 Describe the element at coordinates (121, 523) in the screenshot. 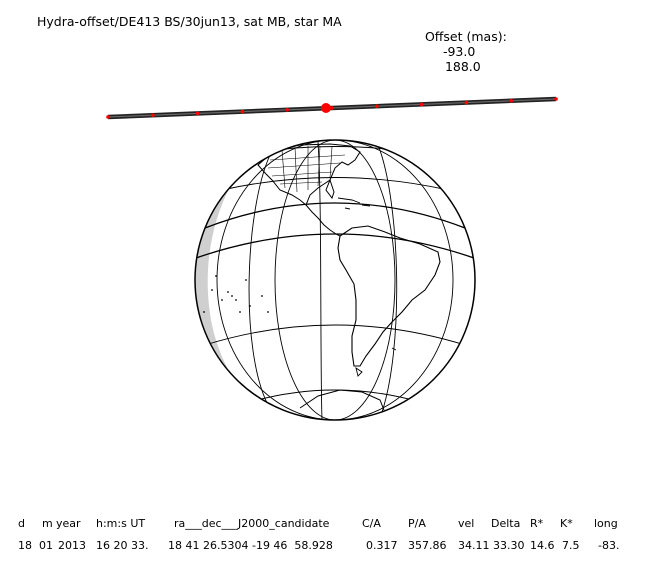

I see `col-header-hms: h:m:s UT` at that location.